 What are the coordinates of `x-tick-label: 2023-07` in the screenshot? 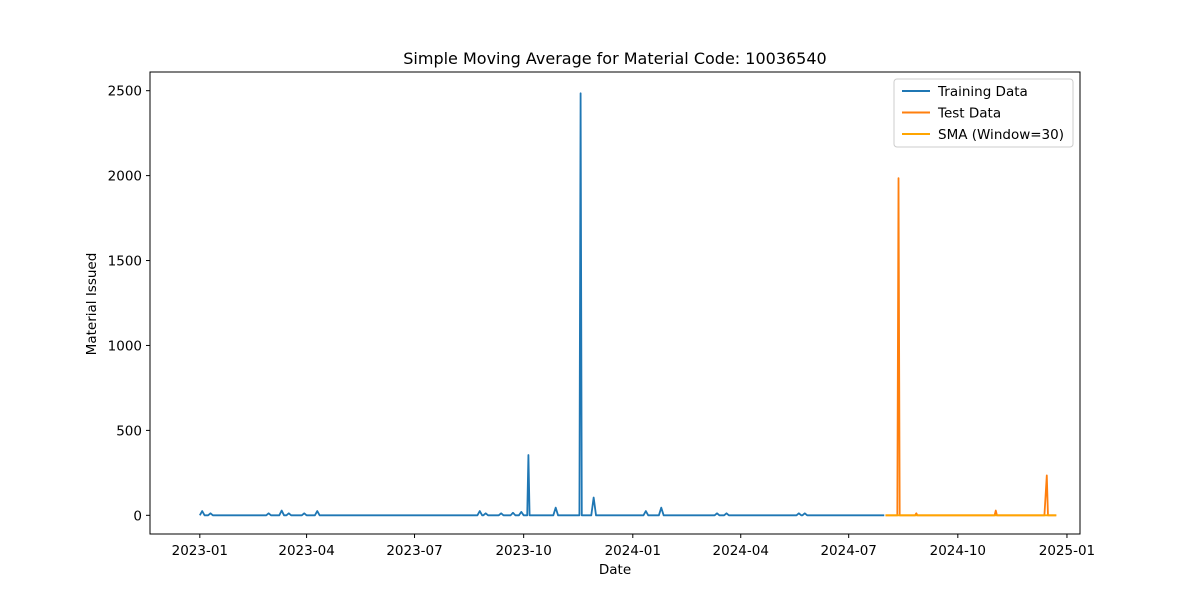 It's located at (414, 551).